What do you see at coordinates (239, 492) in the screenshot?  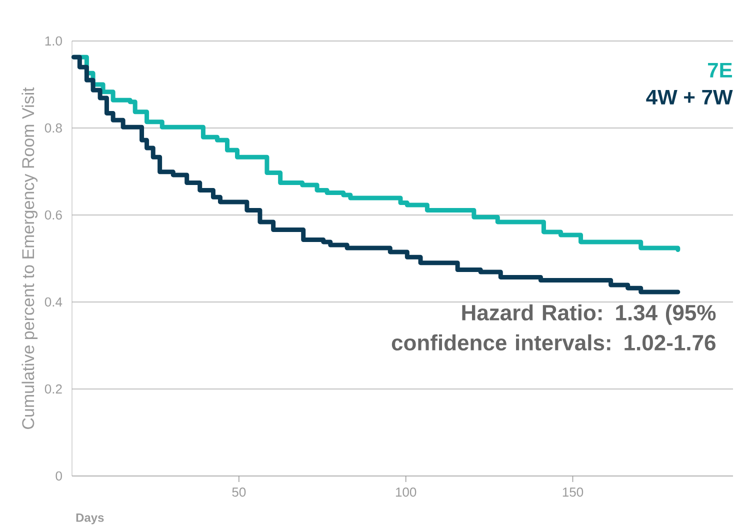 I see `x-tick-label: 50` at bounding box center [239, 492].